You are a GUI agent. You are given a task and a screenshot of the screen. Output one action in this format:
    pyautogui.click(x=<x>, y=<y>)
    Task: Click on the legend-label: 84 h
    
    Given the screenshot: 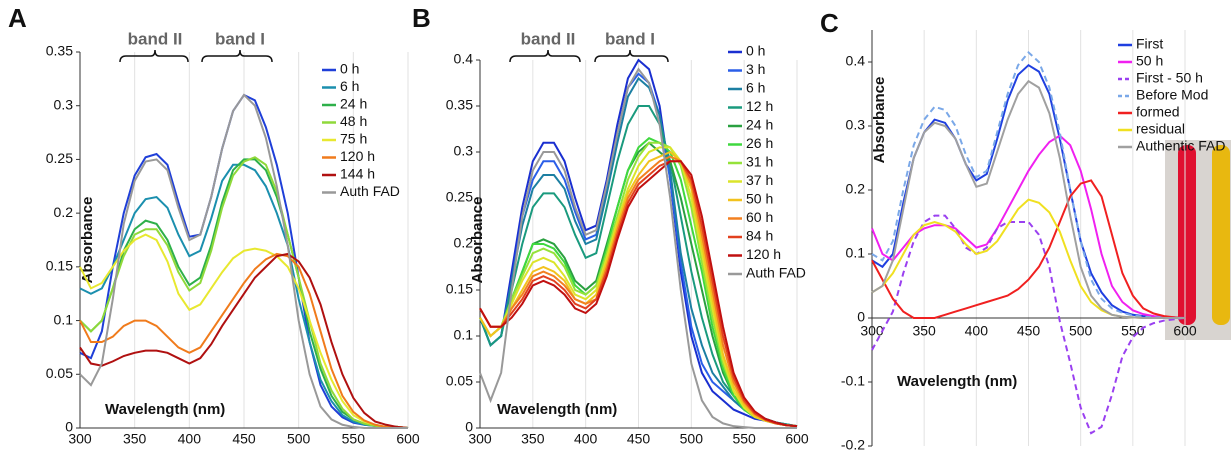 What is the action you would take?
    pyautogui.click(x=759, y=236)
    